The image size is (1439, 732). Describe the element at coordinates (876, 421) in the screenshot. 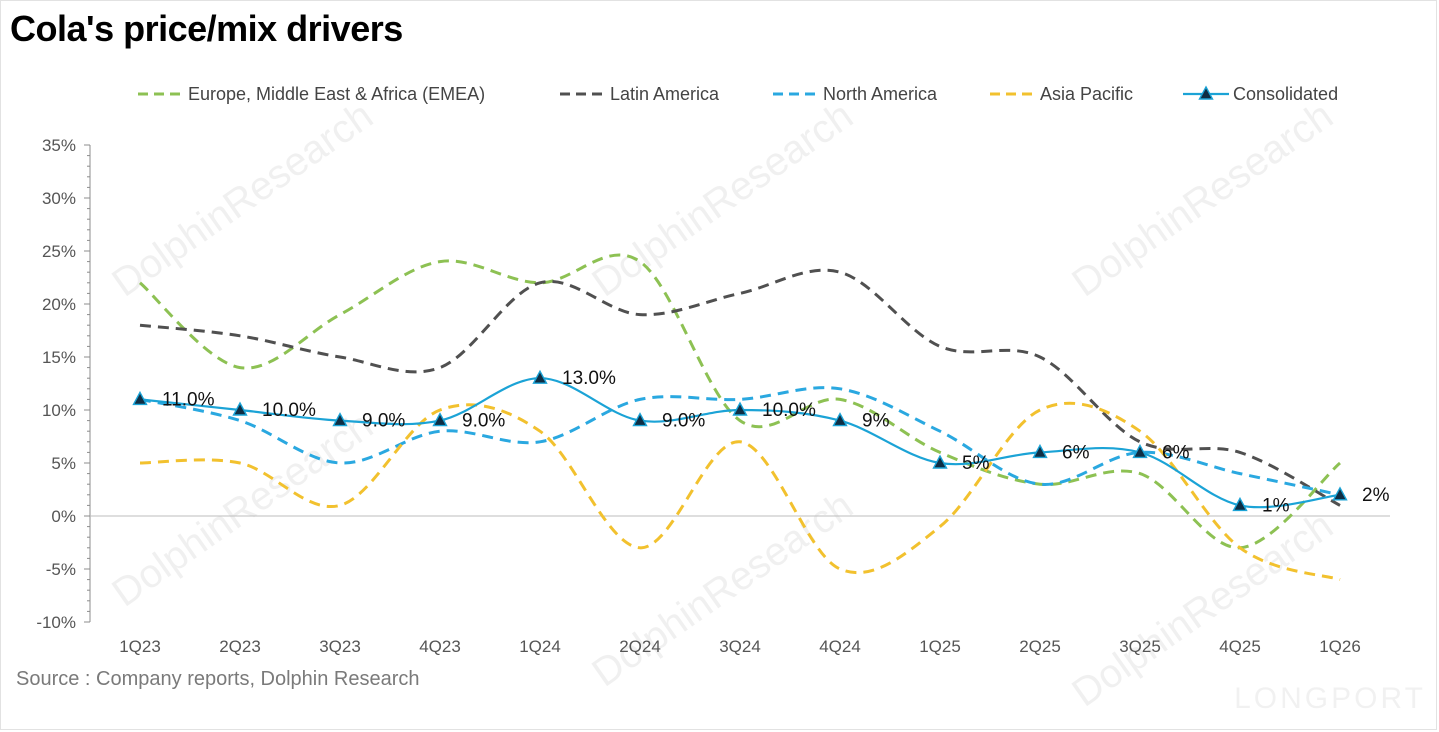

I see `consolidated-data-label: 9%` at that location.